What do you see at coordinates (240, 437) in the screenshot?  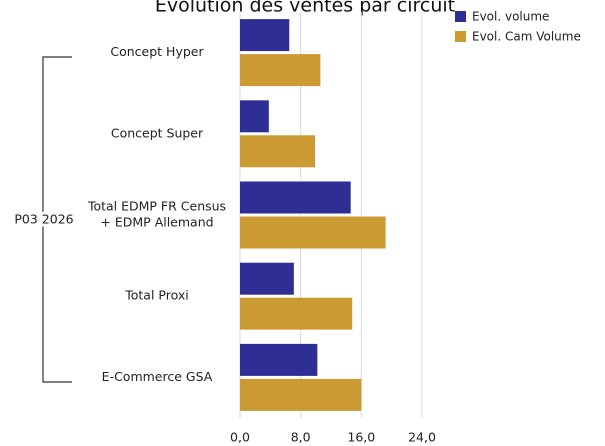 I see `x-tick-label: 0,0` at bounding box center [240, 437].